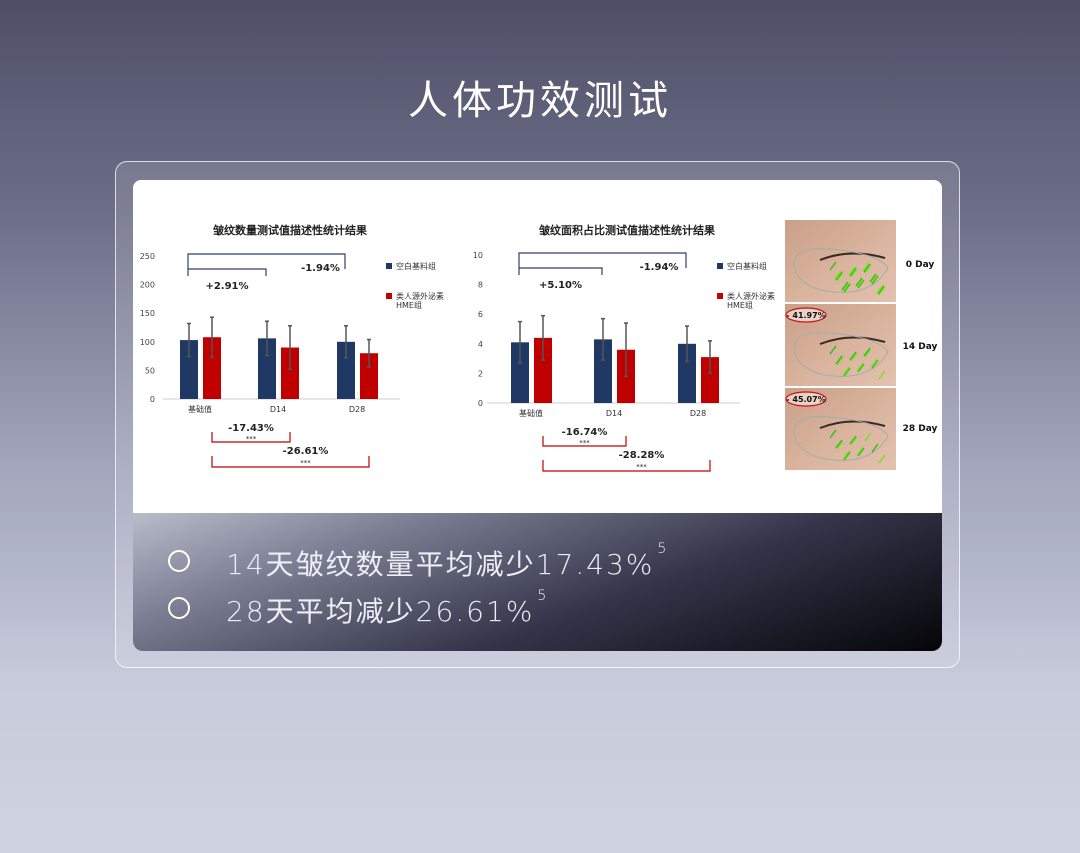  I want to click on y-tick-label: 50, so click(150, 370).